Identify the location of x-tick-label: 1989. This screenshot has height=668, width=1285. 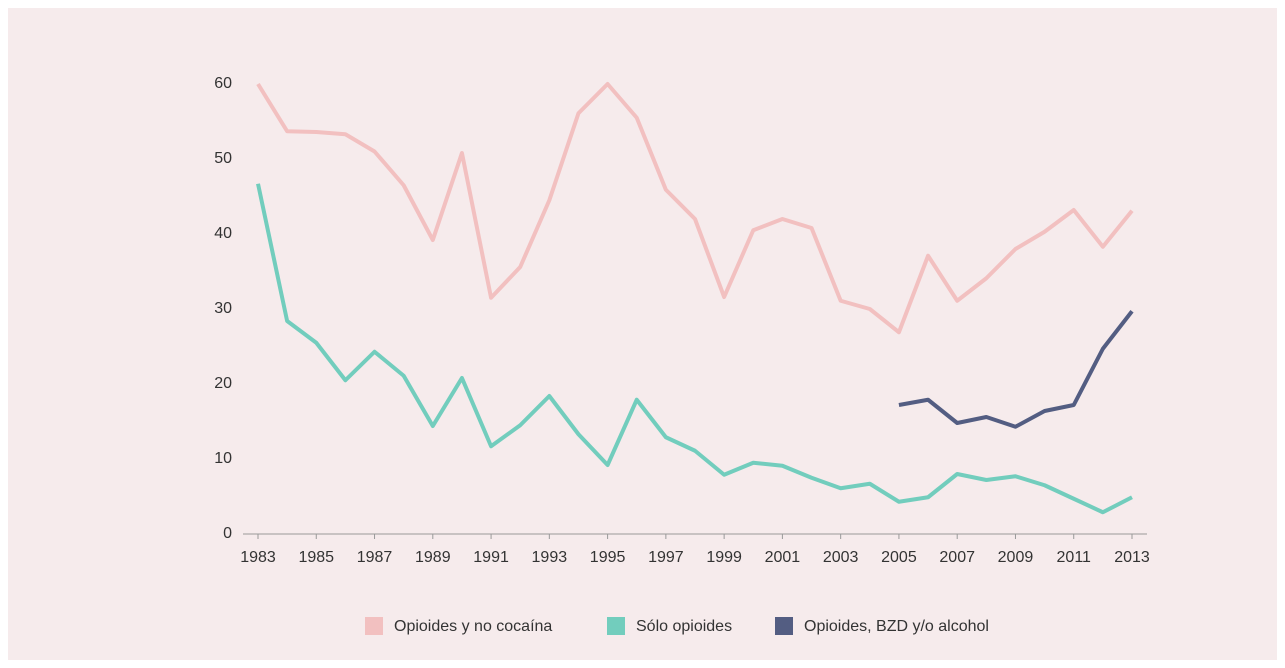
(433, 557).